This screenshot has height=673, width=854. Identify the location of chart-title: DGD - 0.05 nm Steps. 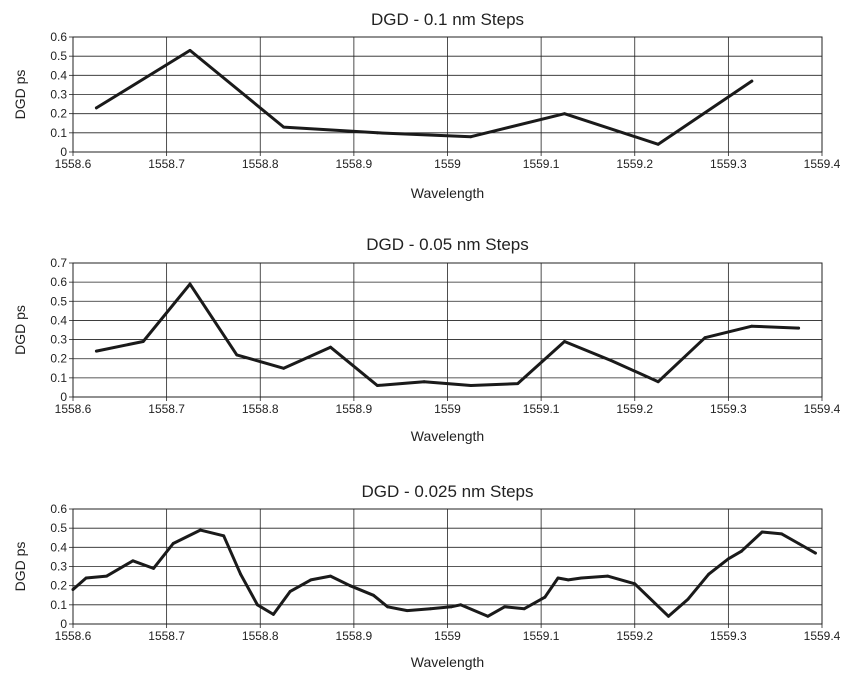
(447, 244).